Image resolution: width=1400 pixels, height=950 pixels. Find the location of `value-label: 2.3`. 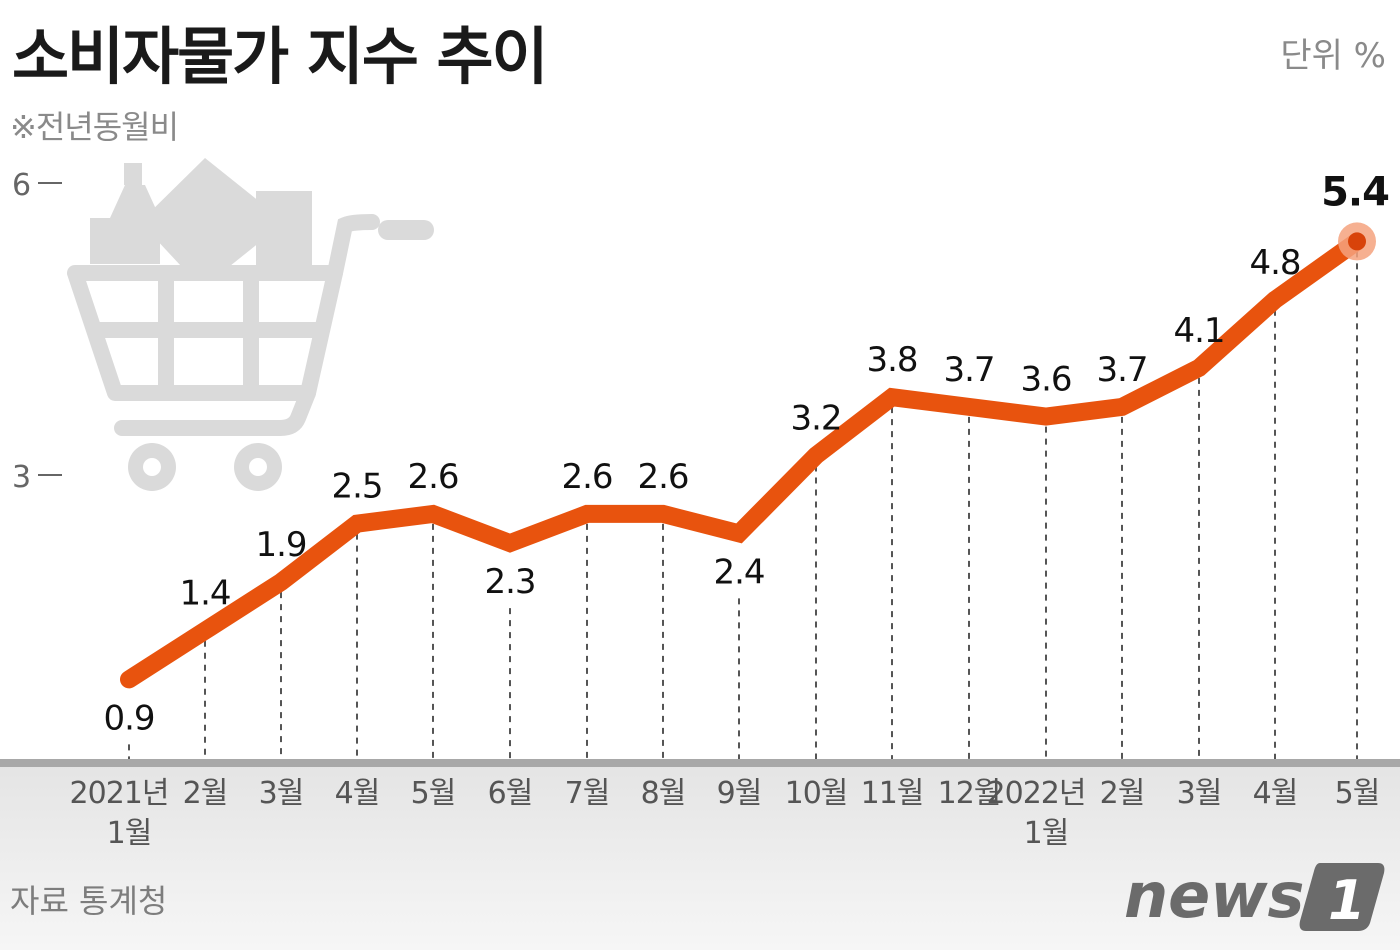

value-label: 2.3 is located at coordinates (509, 582).